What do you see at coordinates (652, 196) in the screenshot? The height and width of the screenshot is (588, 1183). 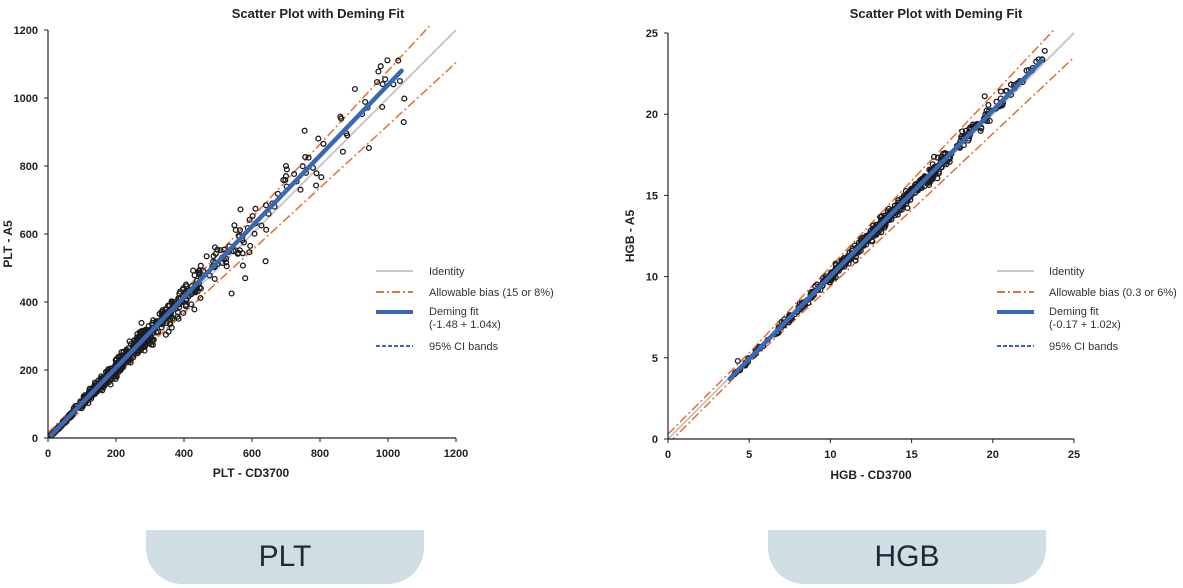 I see `y-tick-label: 15` at bounding box center [652, 196].